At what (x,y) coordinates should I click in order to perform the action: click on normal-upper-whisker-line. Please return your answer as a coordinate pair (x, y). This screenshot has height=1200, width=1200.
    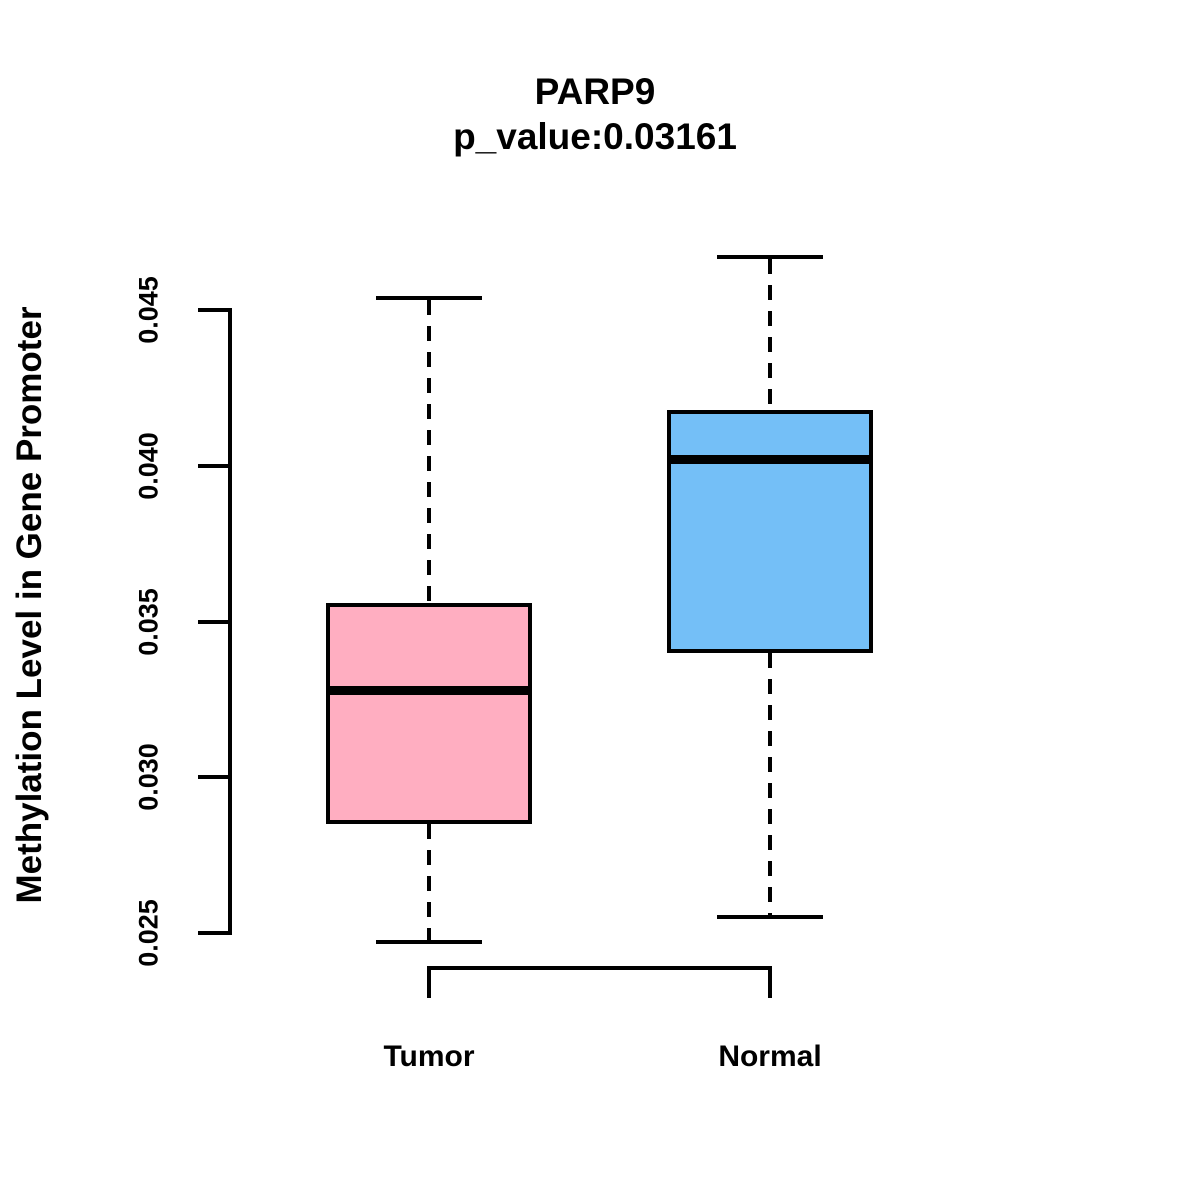
    Looking at the image, I should click on (770, 334).